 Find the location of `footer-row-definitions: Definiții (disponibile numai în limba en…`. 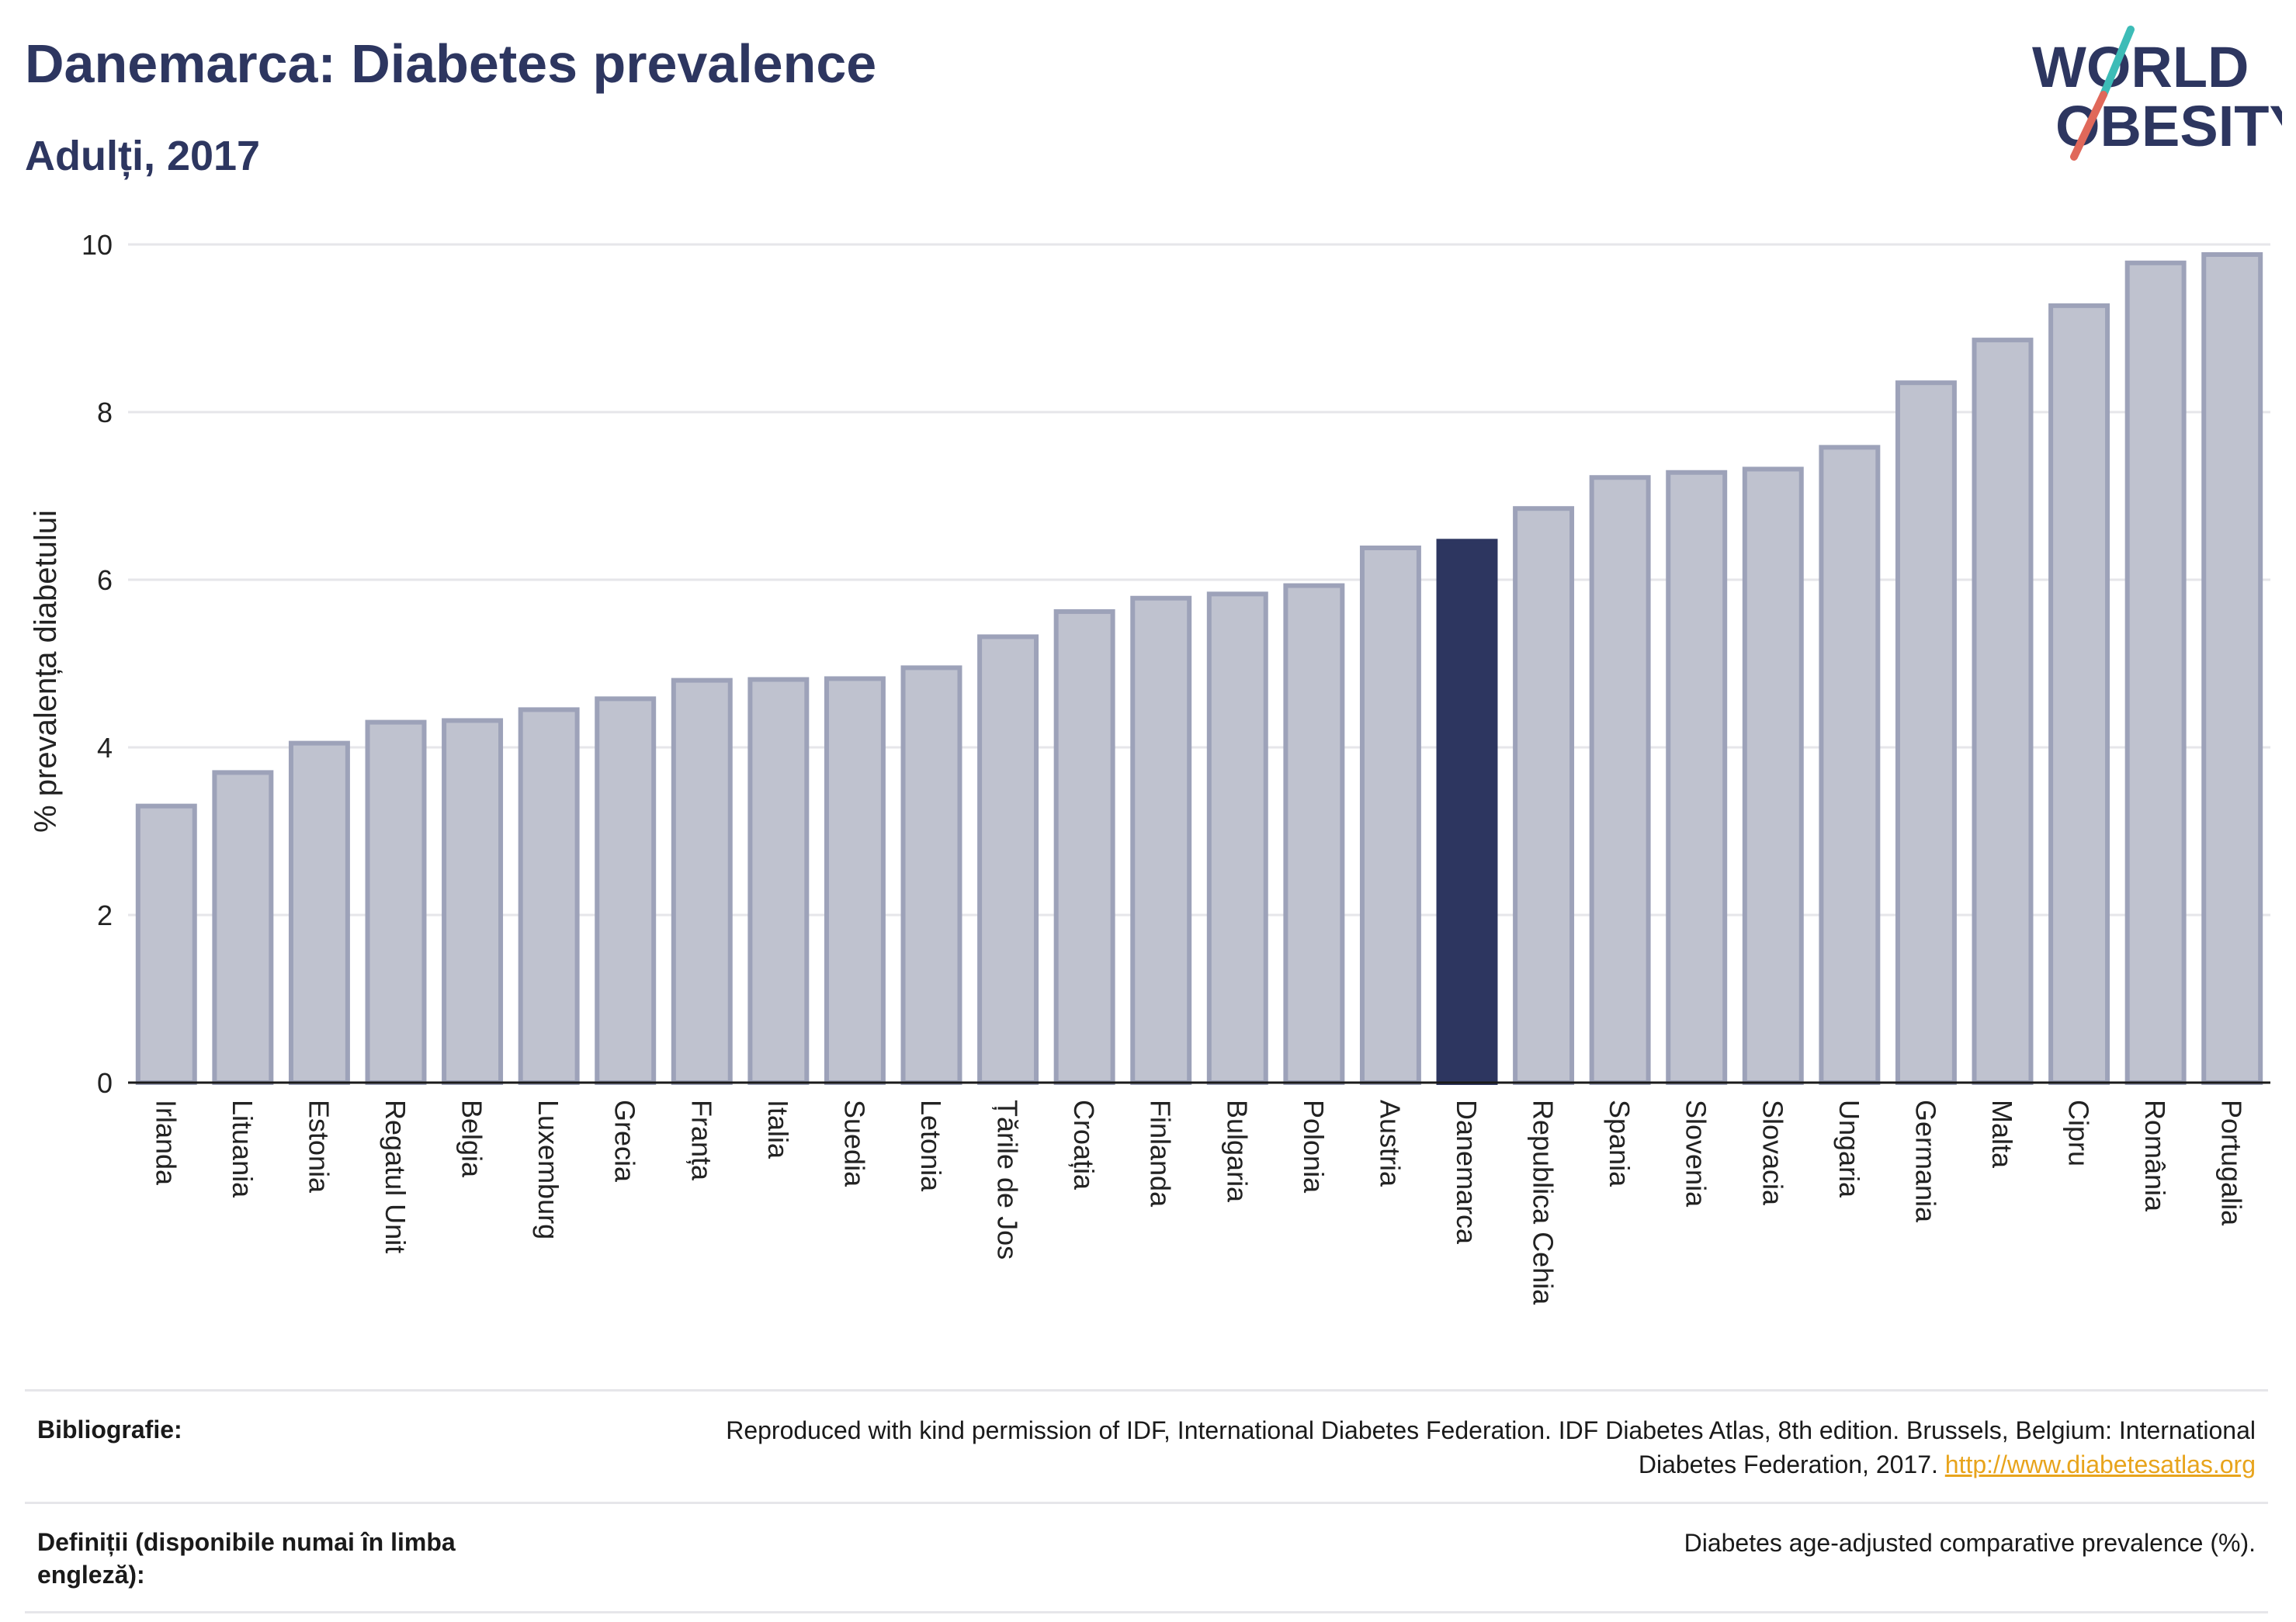

footer-row-definitions: Definiții (disponibile numai în limba en… is located at coordinates (1146, 1557).